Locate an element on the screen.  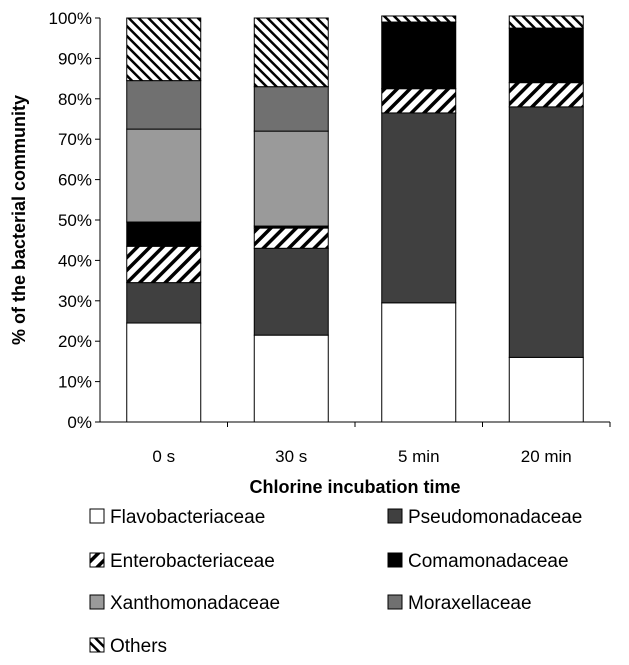
y-tick-label: 50% is located at coordinates (75, 220).